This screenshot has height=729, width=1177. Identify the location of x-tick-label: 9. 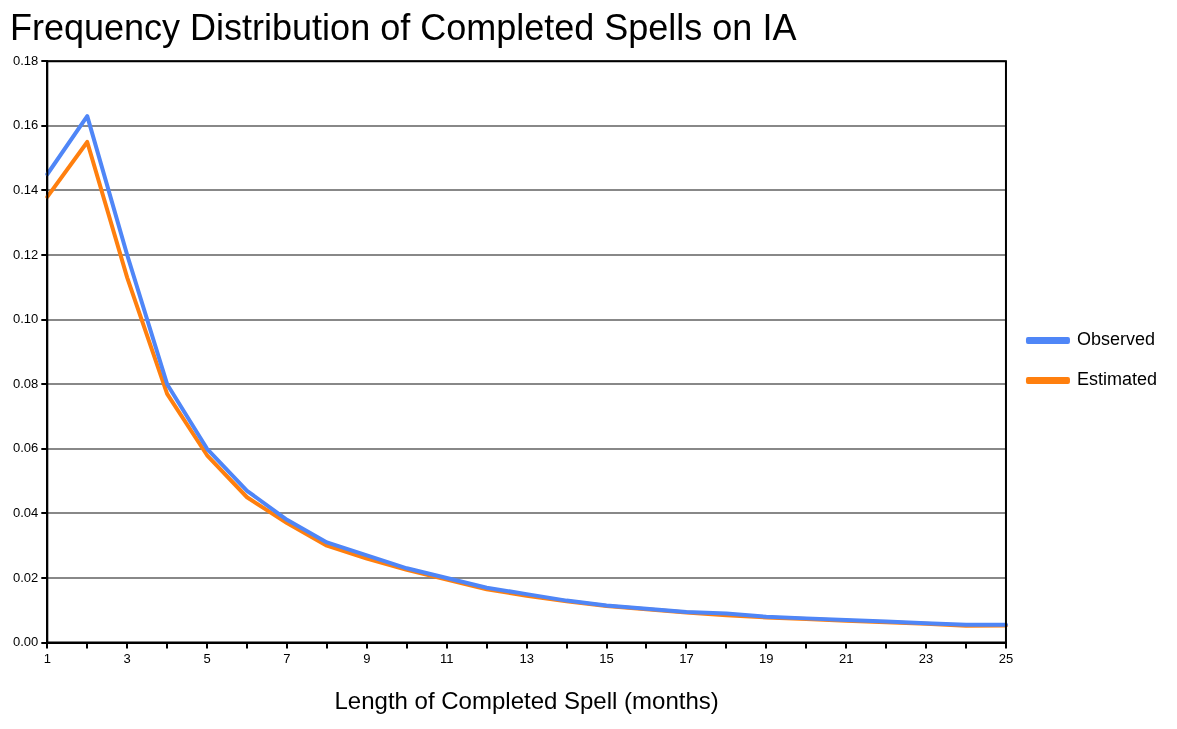
(367, 658).